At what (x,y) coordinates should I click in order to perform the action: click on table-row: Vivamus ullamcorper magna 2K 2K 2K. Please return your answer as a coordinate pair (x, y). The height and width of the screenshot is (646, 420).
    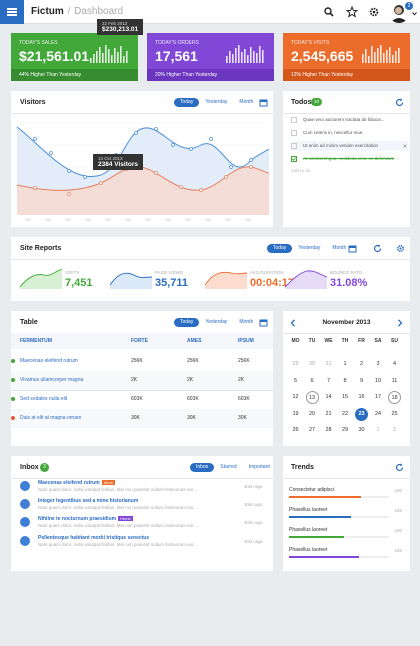
    Looking at the image, I should click on (142, 380).